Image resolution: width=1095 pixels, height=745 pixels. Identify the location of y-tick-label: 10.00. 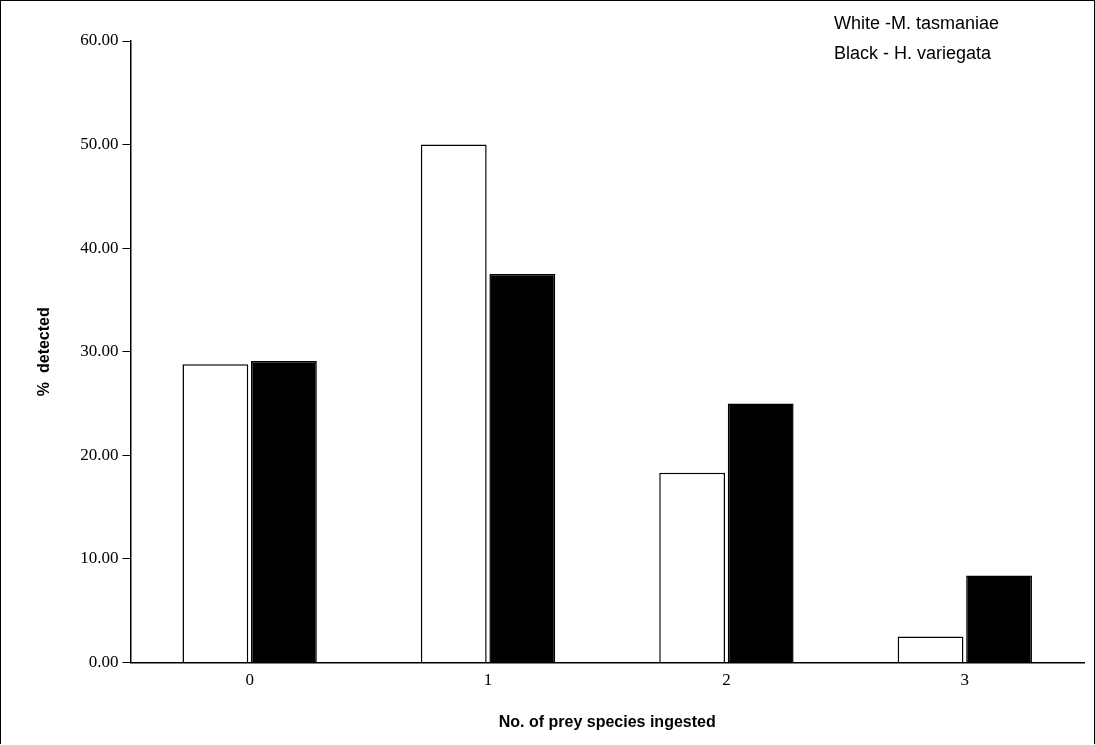
(99, 558).